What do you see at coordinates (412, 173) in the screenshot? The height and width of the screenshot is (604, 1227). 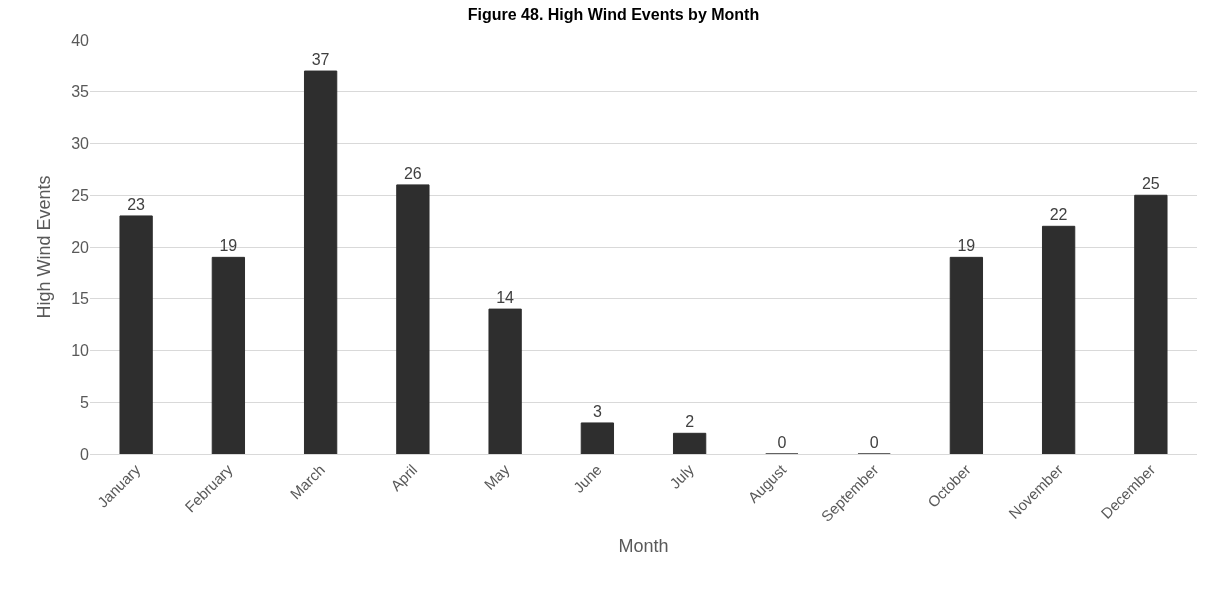 I see `data-label: 26` at bounding box center [412, 173].